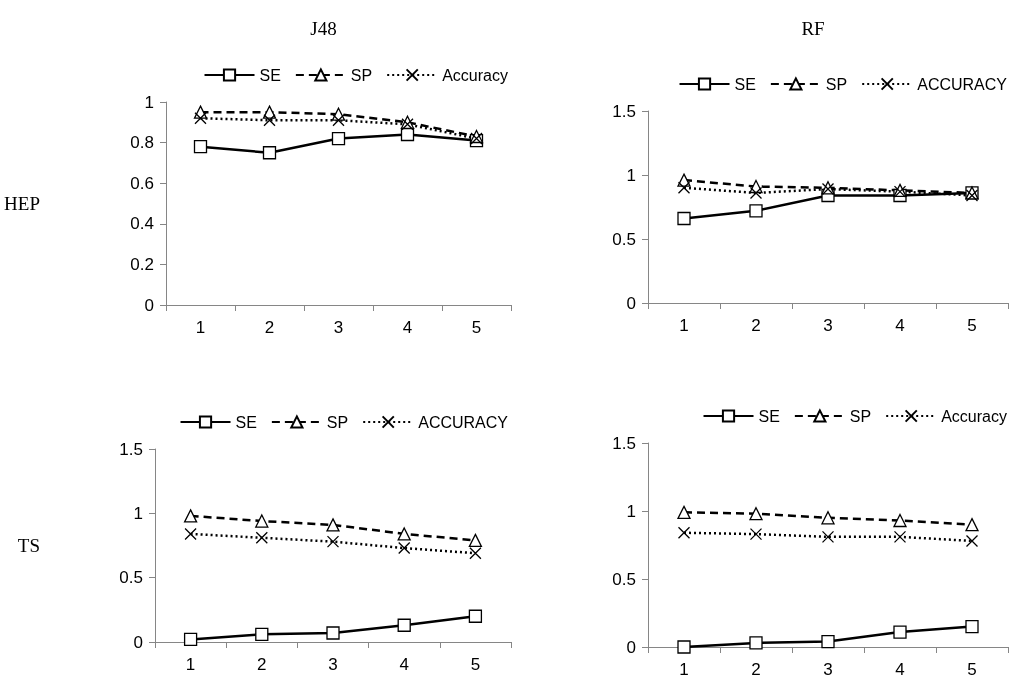 This screenshot has height=688, width=1014. Describe the element at coordinates (28, 545) in the screenshot. I see `y-axis-title: TS` at that location.